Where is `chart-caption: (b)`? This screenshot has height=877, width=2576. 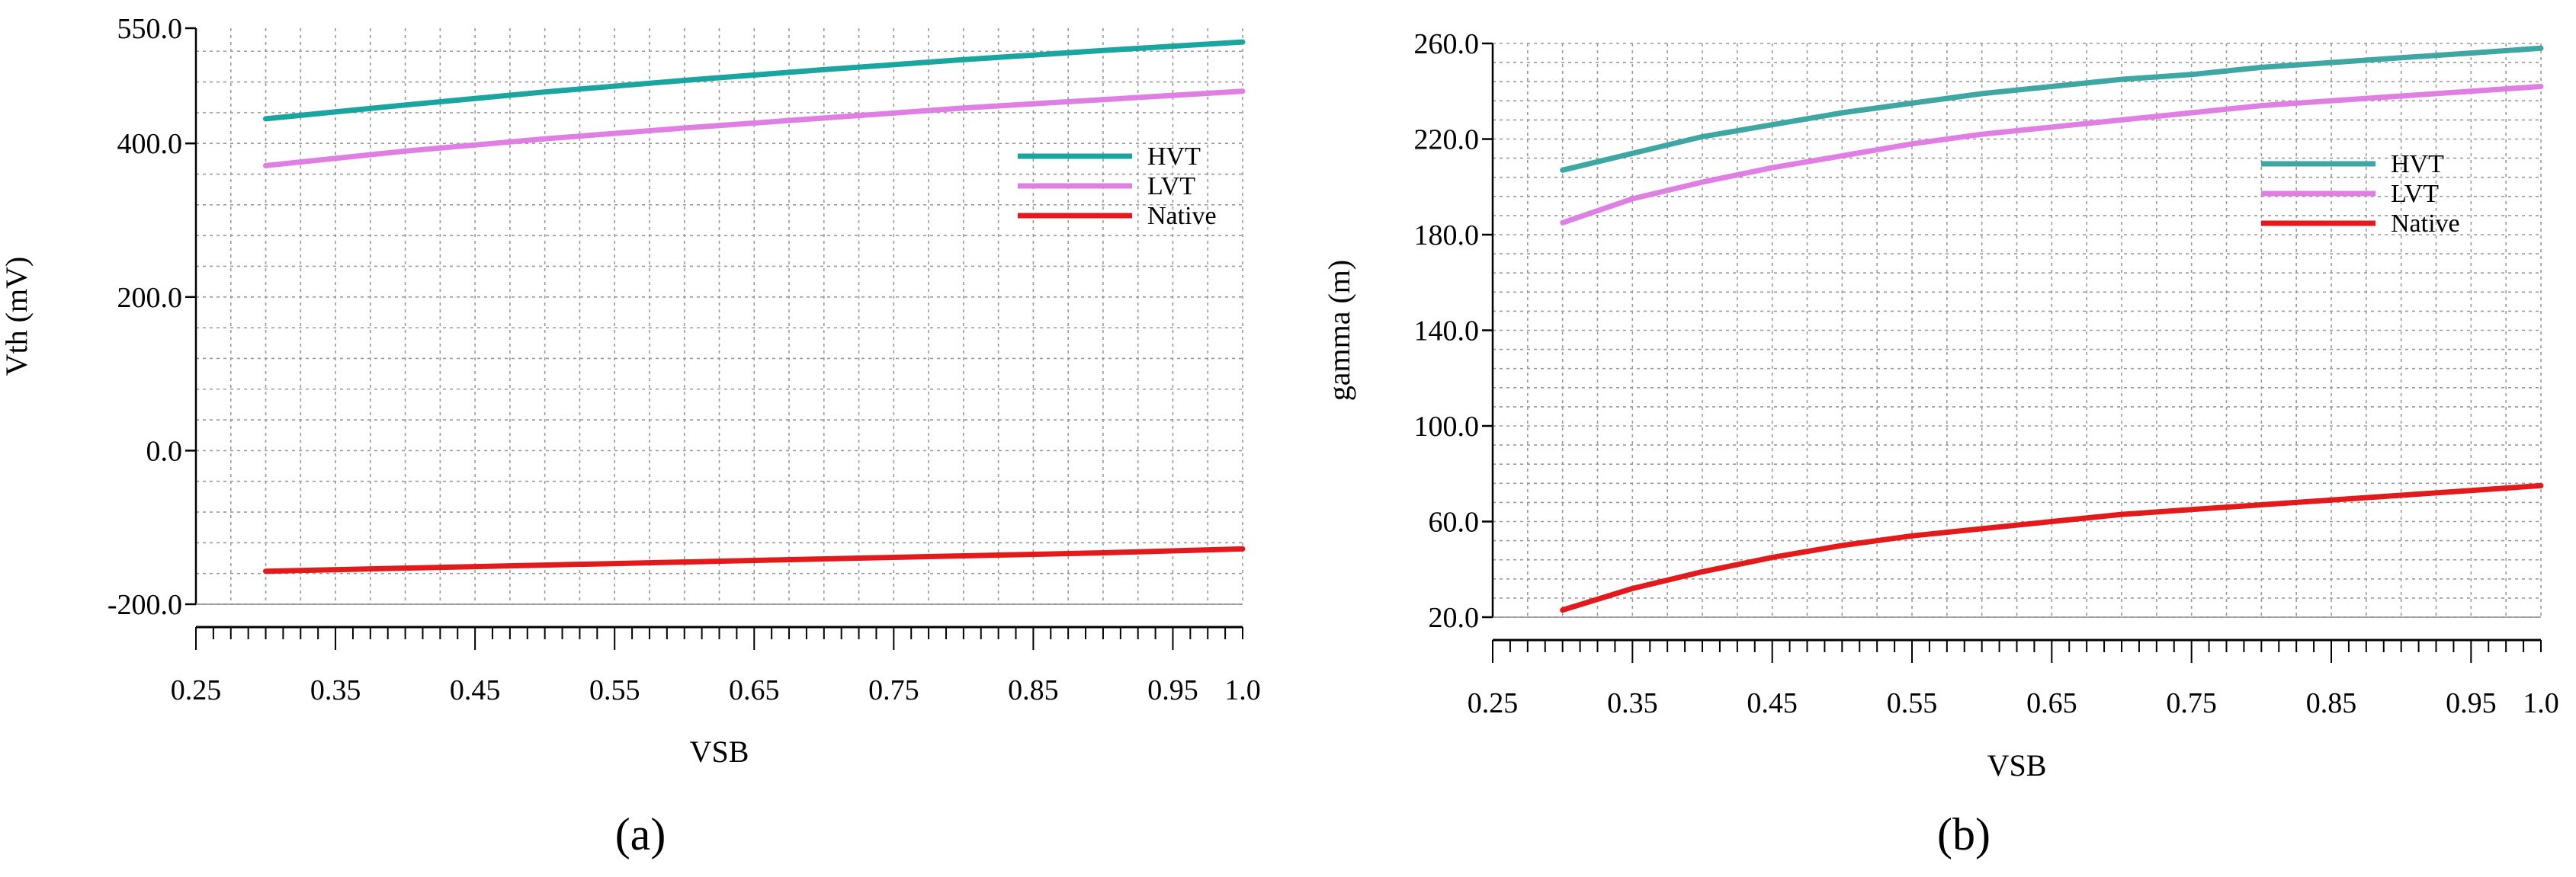 chart-caption: (b) is located at coordinates (1964, 834).